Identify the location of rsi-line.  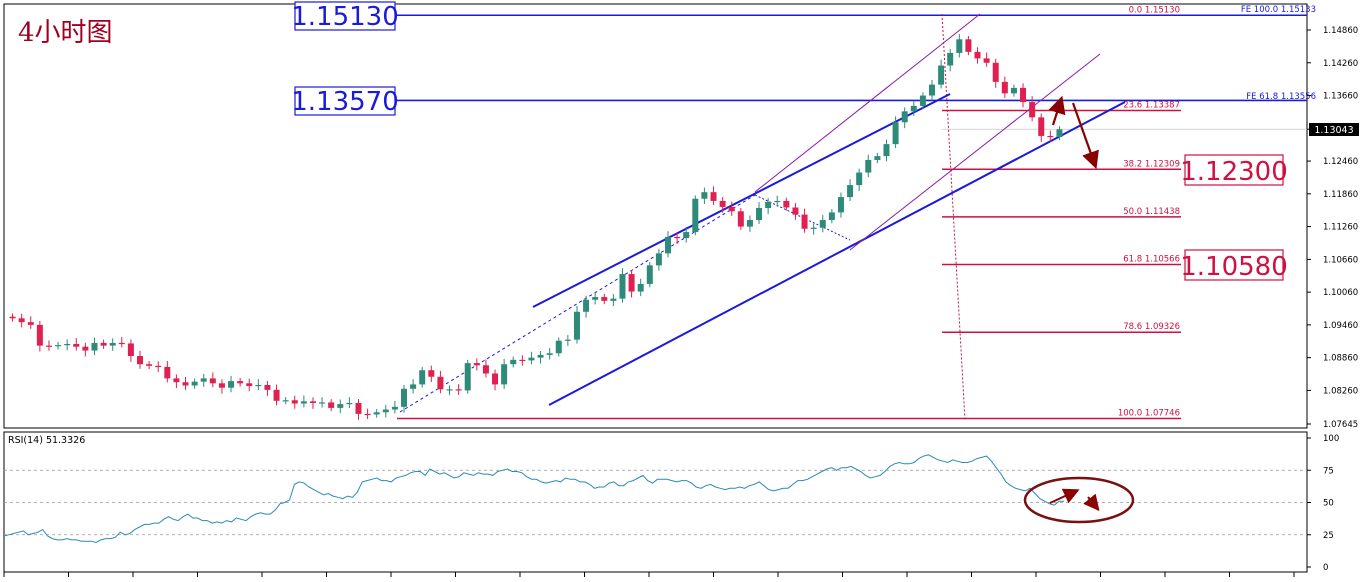
(533, 499).